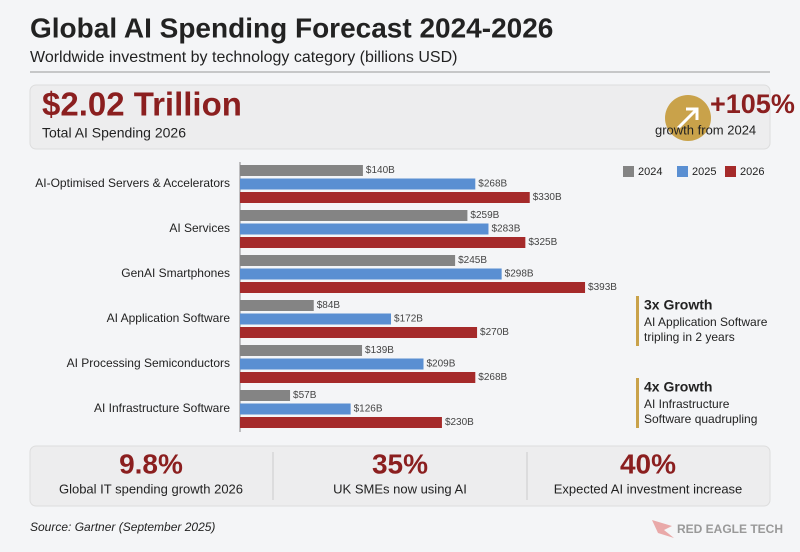  I want to click on annotation-text: AI Infrastructure, so click(687, 404).